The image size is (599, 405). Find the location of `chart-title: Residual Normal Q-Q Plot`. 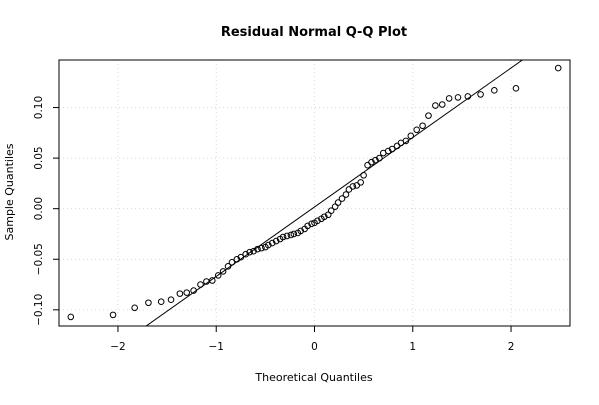

chart-title: Residual Normal Q-Q Plot is located at coordinates (314, 32).